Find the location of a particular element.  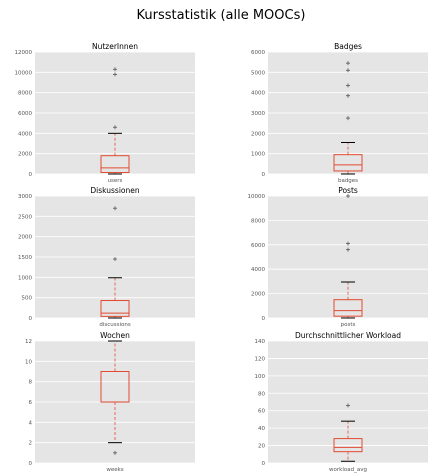

y-tick-label: 40 is located at coordinates (261, 429).